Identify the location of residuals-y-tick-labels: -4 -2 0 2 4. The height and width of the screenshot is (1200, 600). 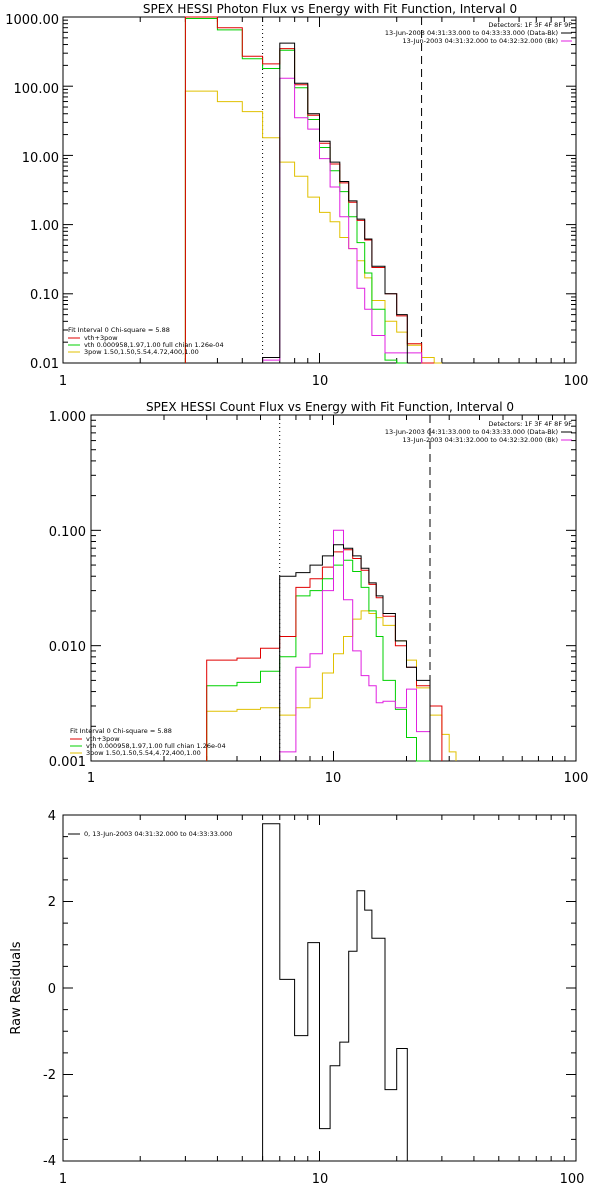
(49, 989).